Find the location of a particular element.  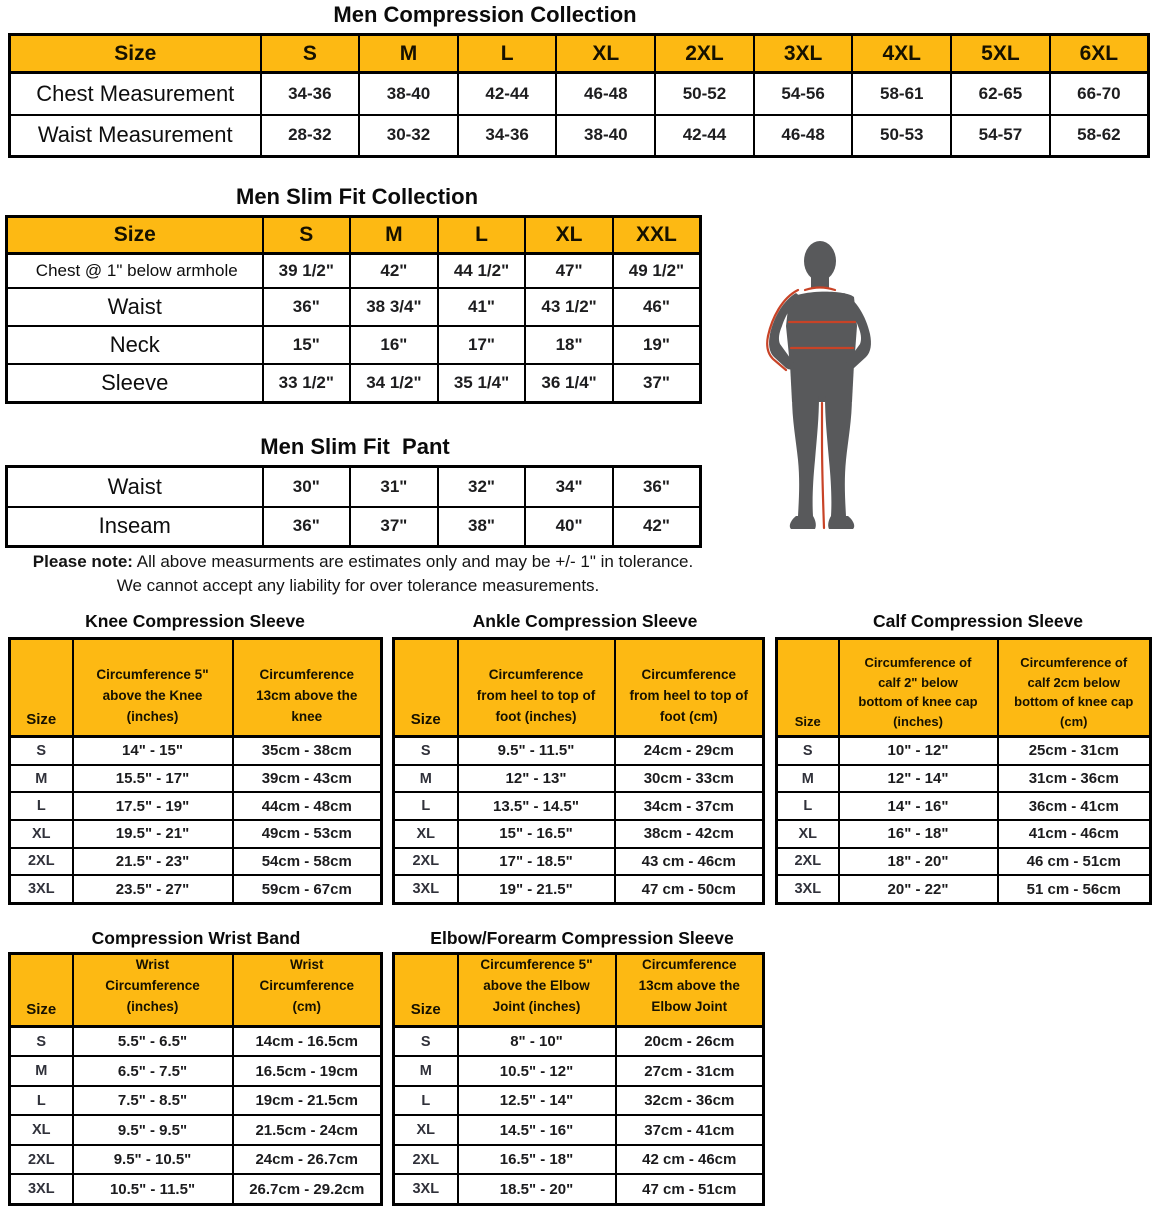

value-cell: 37cm - 41cm is located at coordinates (689, 1130).